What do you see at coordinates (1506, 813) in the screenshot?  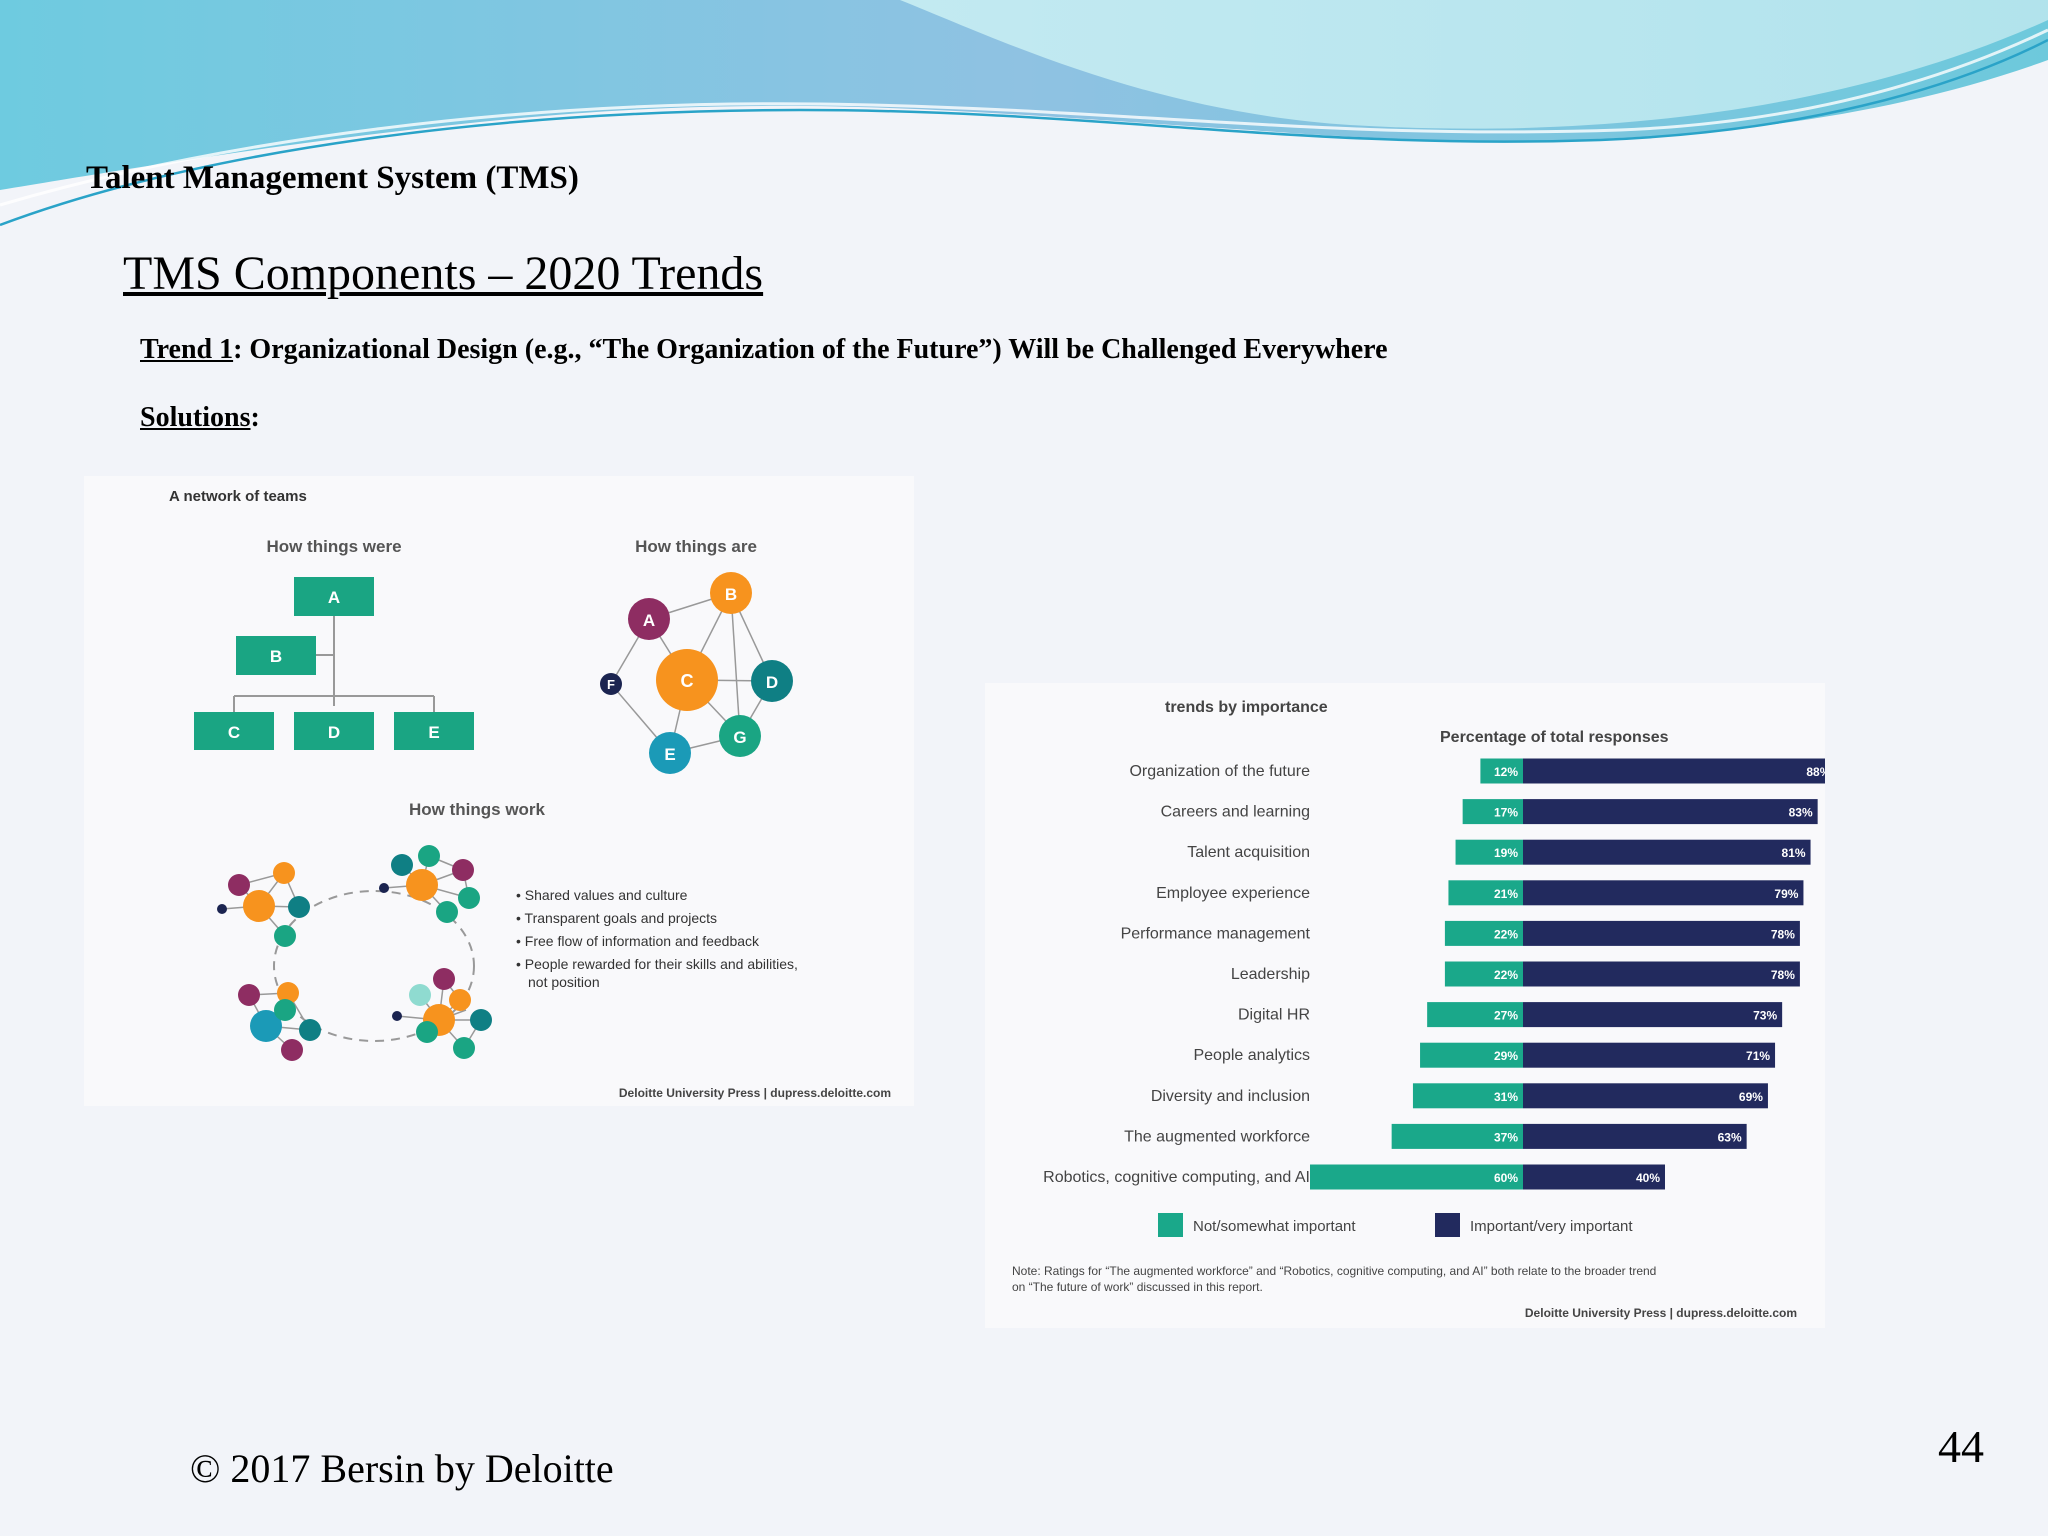 I see `data-label: 17%` at bounding box center [1506, 813].